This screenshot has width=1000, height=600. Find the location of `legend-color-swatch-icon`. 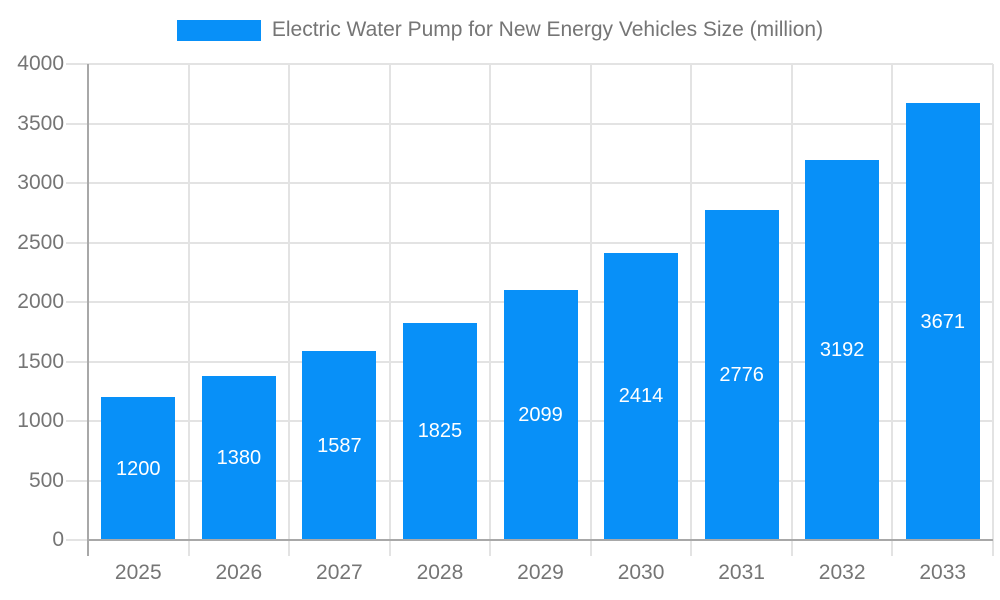

legend-color-swatch-icon is located at coordinates (218, 30).